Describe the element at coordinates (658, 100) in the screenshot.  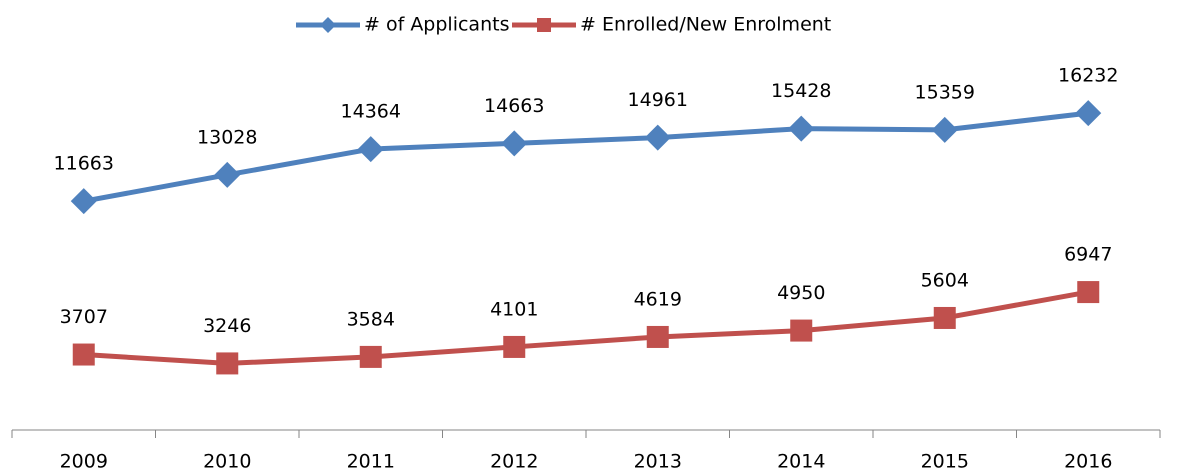
I see `data-label: 14961` at that location.